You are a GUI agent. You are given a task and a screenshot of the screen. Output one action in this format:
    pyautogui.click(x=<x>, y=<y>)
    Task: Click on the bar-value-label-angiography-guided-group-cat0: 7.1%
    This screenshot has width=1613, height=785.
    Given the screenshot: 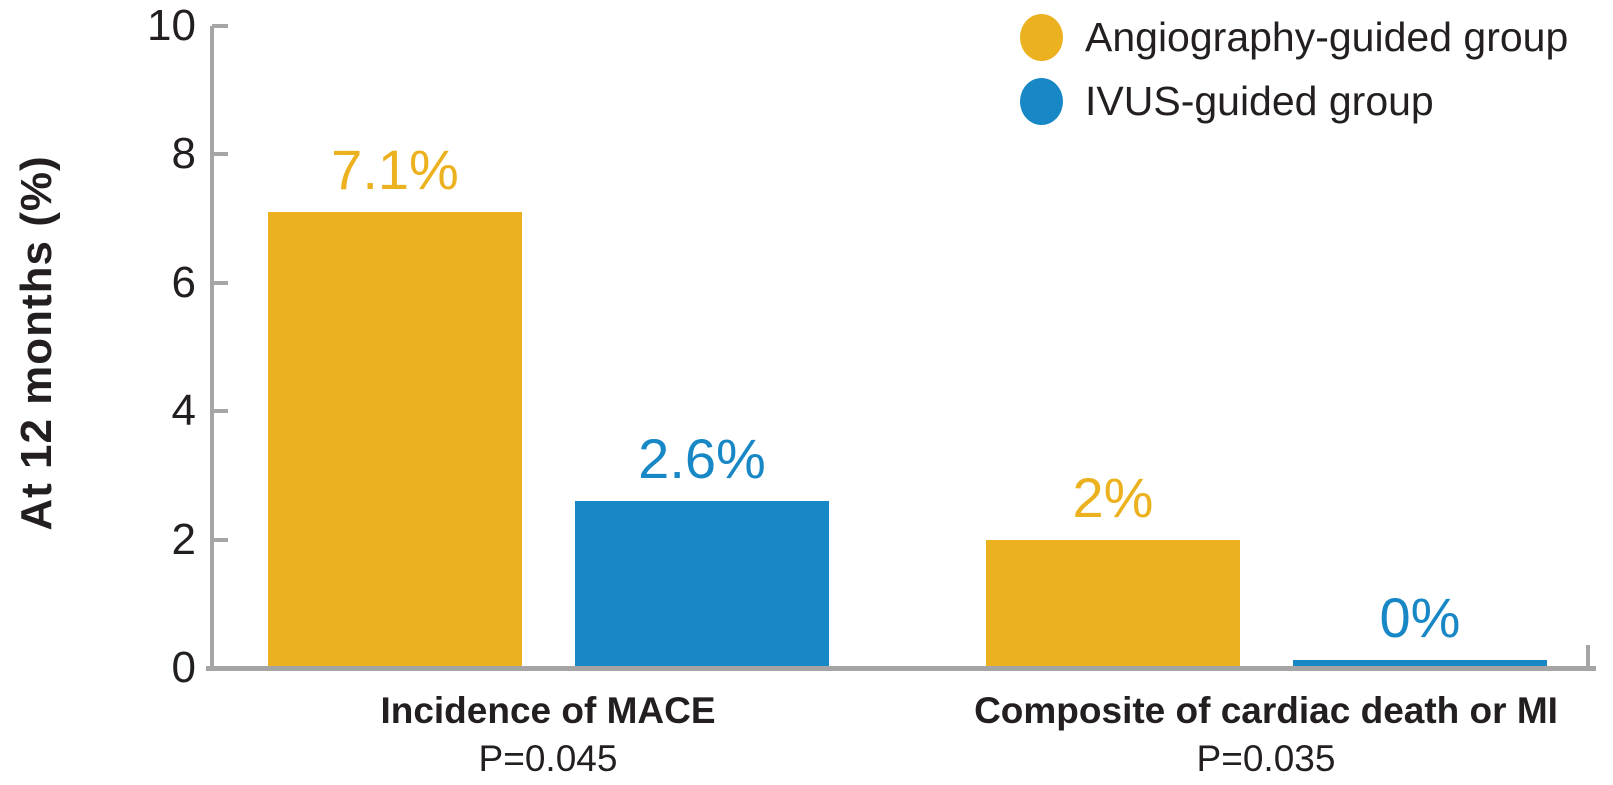 What is the action you would take?
    pyautogui.click(x=395, y=170)
    